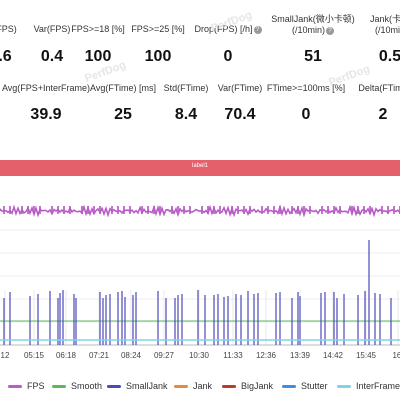 This screenshot has height=400, width=400. I want to click on stat-label: FTime>=100ms [%], so click(306, 88).